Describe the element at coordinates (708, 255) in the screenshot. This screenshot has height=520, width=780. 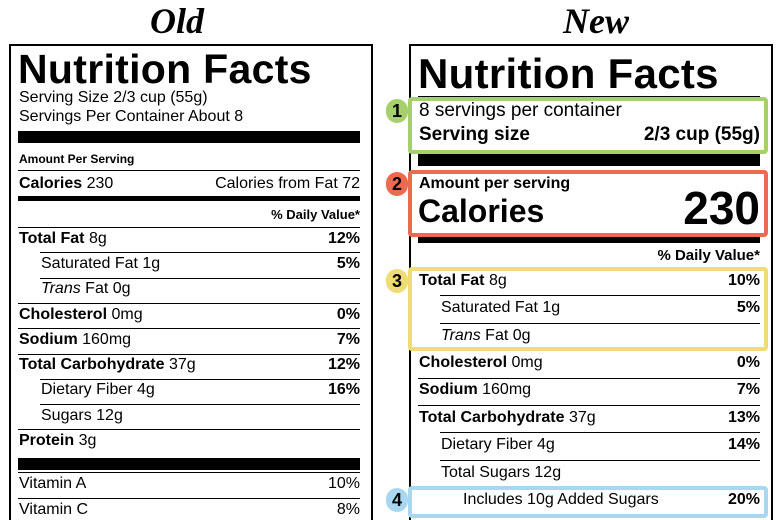
I see `new-daily-value: % Daily Value*` at that location.